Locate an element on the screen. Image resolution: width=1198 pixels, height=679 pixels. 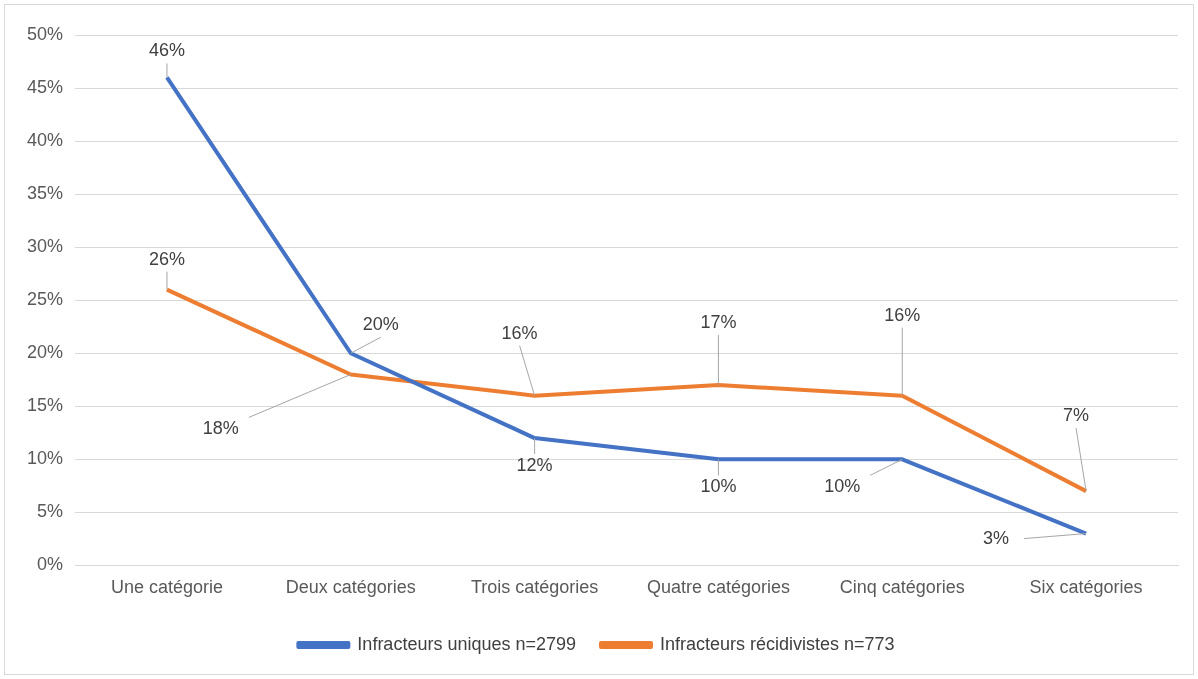
x-tick-label: Six catégories is located at coordinates (1086, 587).